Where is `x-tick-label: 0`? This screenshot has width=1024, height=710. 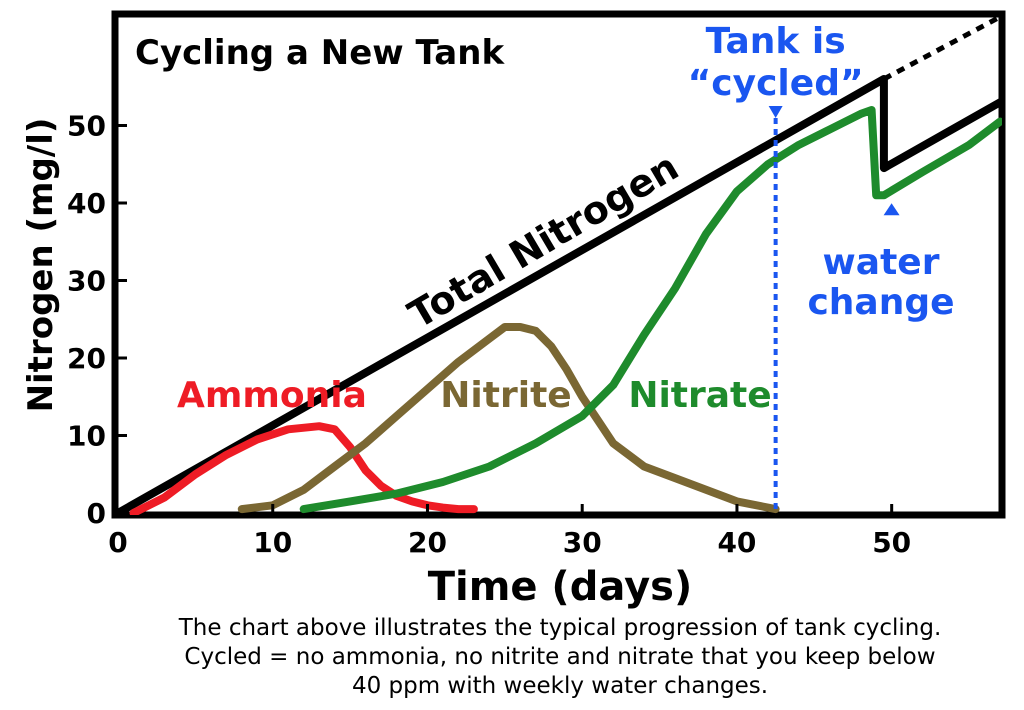 x-tick-label: 0 is located at coordinates (117, 542).